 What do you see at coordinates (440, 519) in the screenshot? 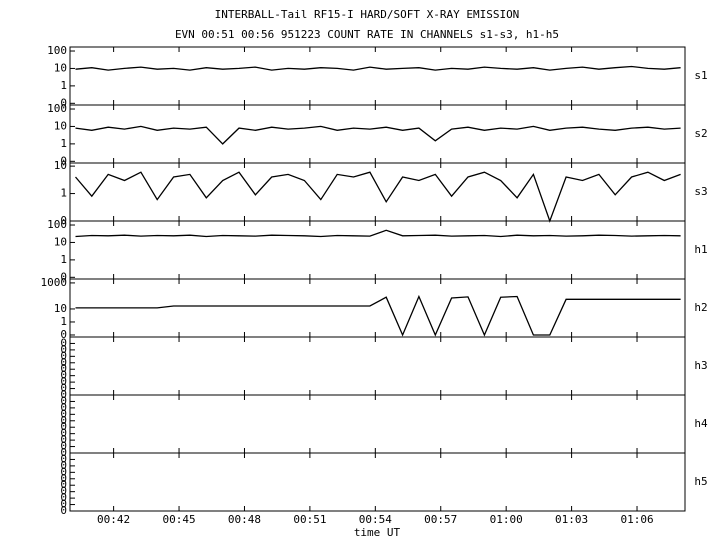
I see `x-tick-label: 00:57` at bounding box center [440, 519].